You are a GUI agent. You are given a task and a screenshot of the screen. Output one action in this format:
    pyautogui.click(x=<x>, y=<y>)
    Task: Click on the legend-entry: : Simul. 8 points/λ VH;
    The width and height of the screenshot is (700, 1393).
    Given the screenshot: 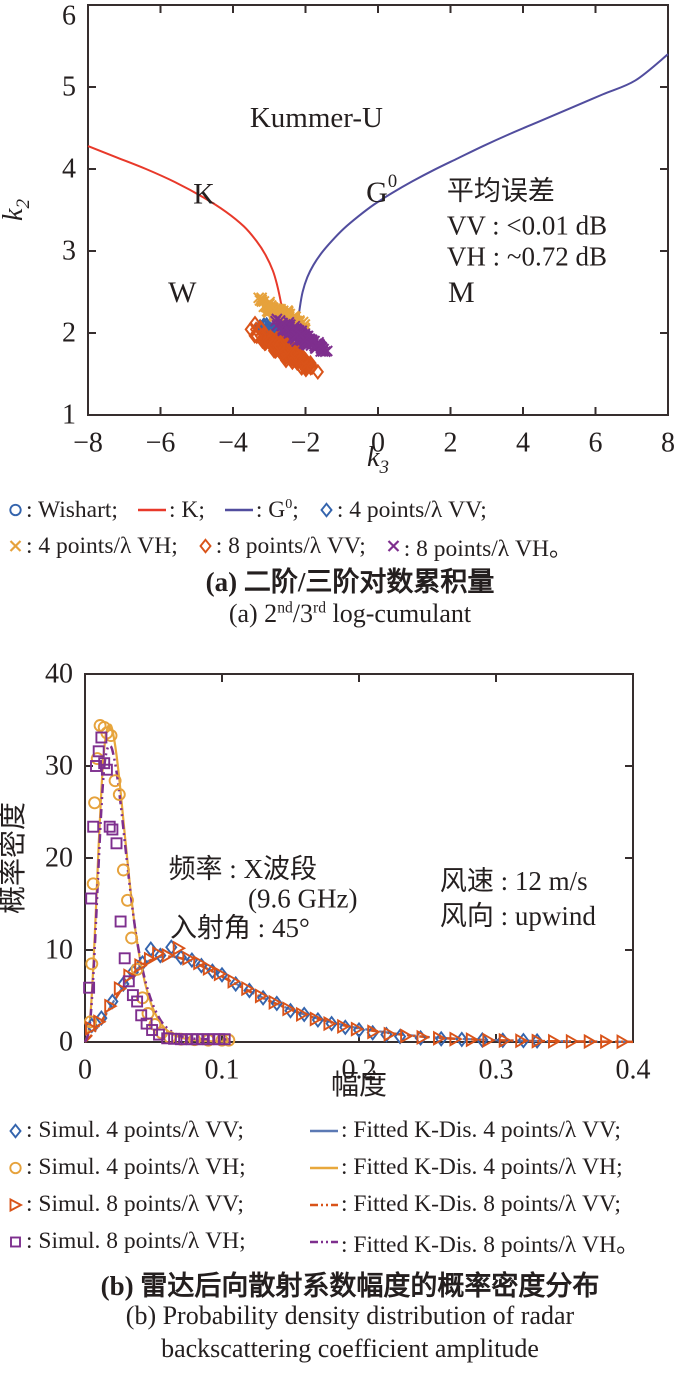 What is the action you would take?
    pyautogui.click(x=157, y=1241)
    